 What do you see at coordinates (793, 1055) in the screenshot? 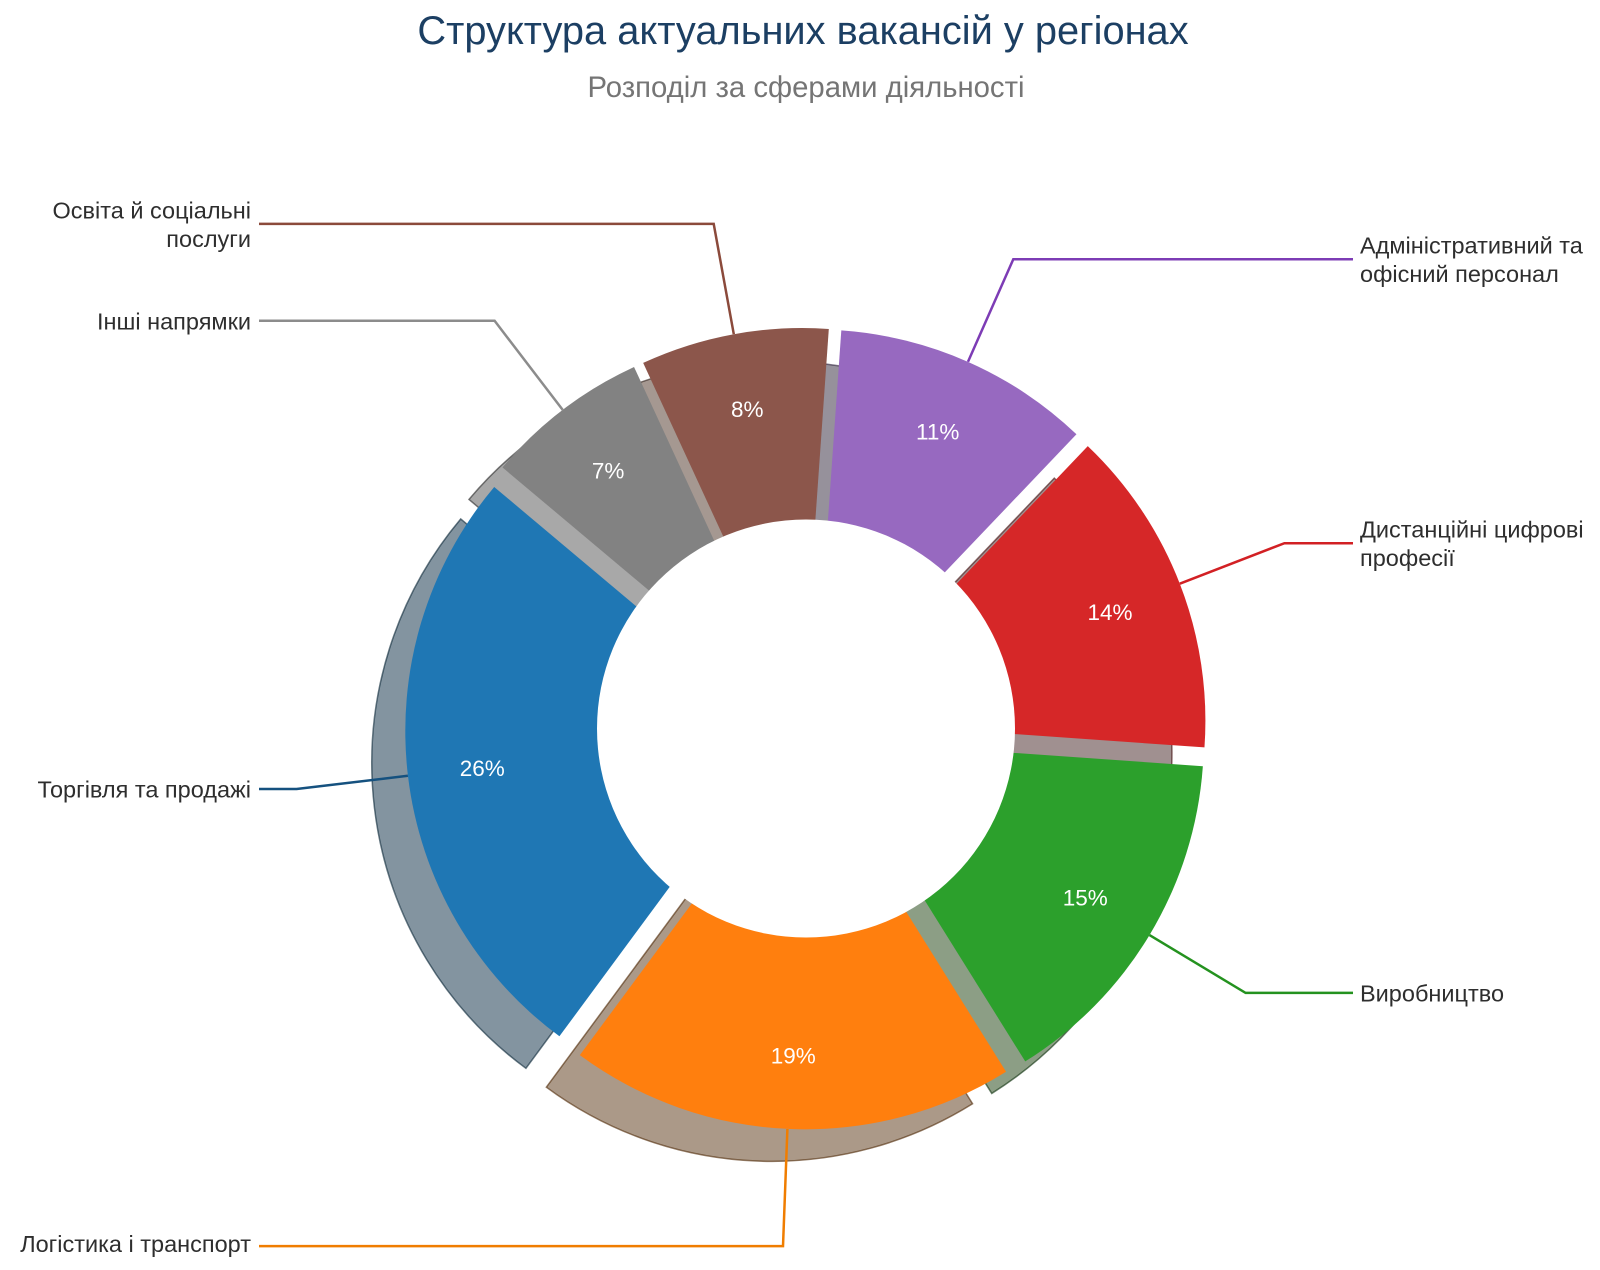
I see `svg-text: 19%` at bounding box center [793, 1055].